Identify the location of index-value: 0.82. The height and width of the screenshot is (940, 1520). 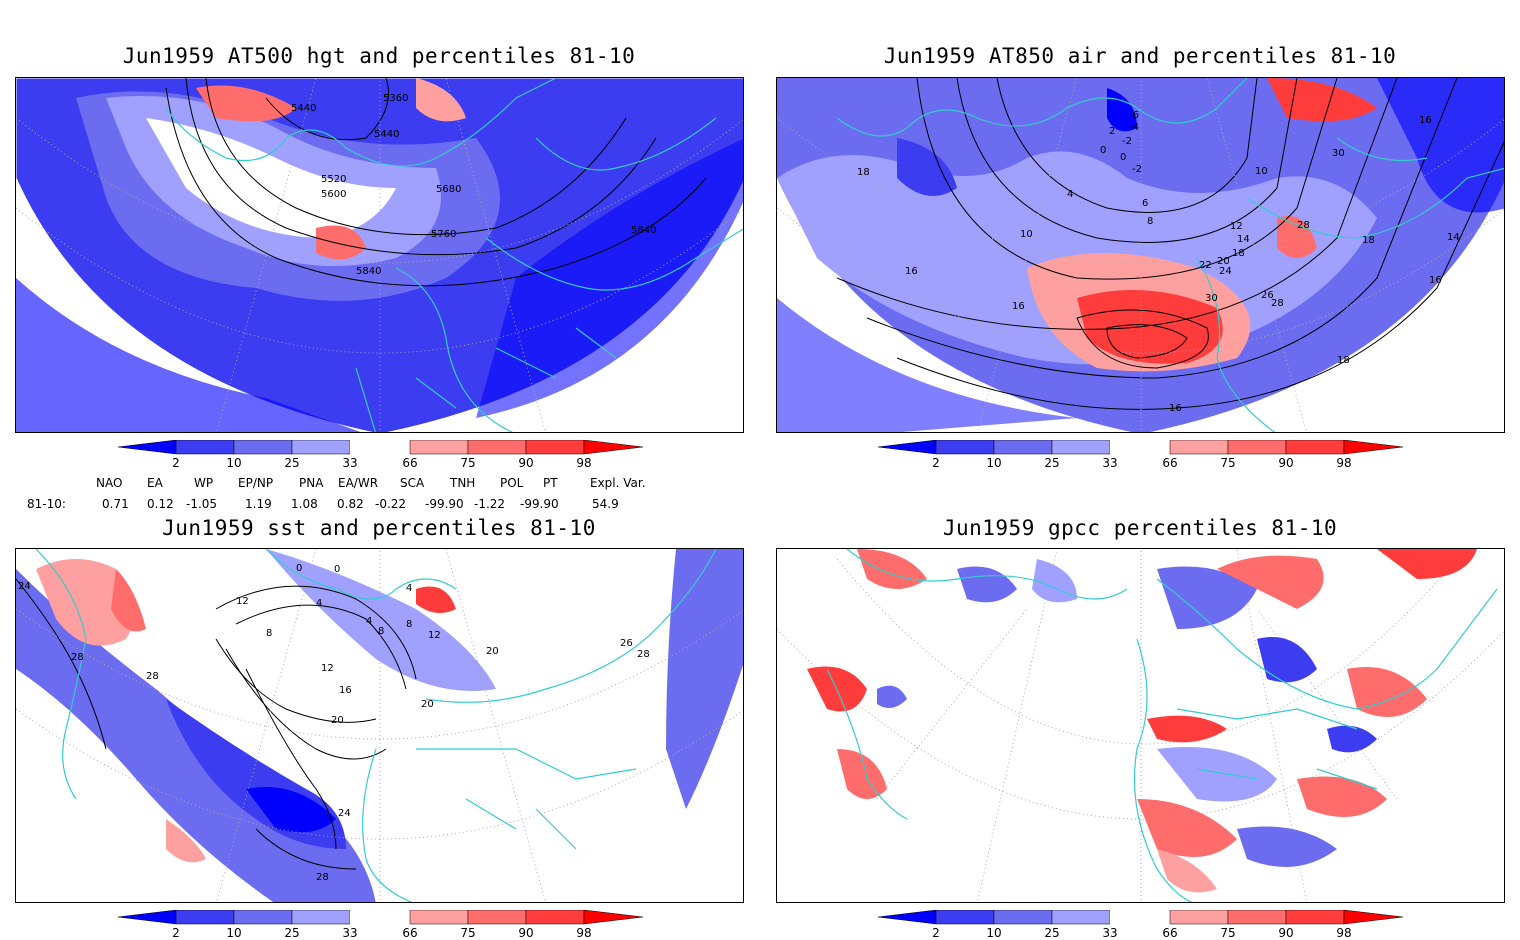
(350, 504).